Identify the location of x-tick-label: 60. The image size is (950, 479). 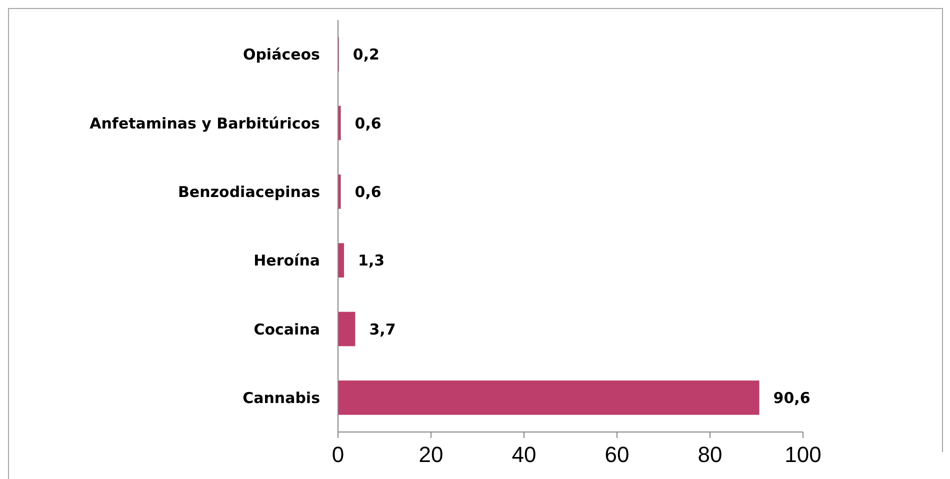
(617, 454).